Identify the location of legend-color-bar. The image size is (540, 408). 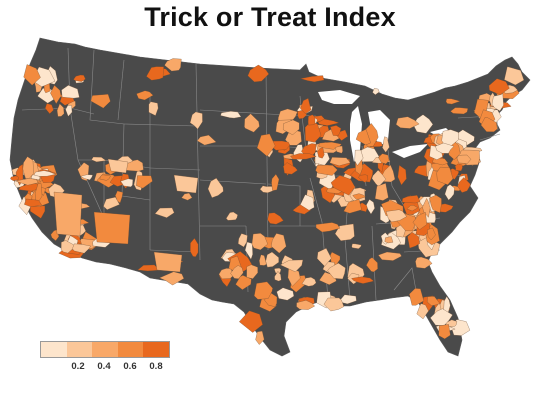
(105, 349).